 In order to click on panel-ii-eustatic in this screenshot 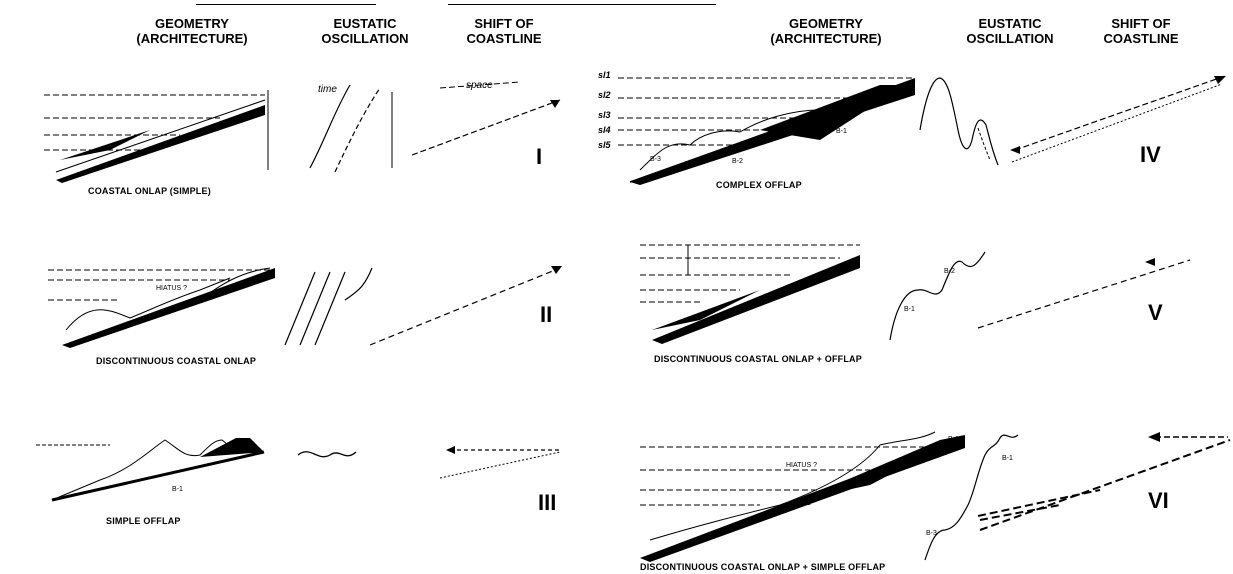, I will do `click(328, 306)`.